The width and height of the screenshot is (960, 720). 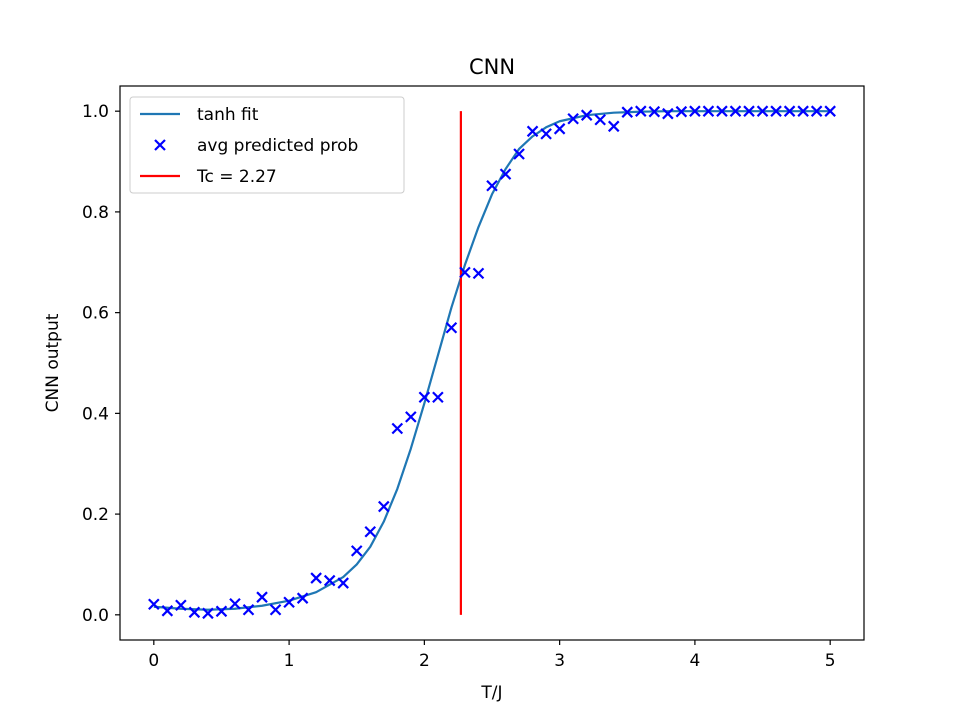 I want to click on x-tick-label: 2, so click(x=424, y=661).